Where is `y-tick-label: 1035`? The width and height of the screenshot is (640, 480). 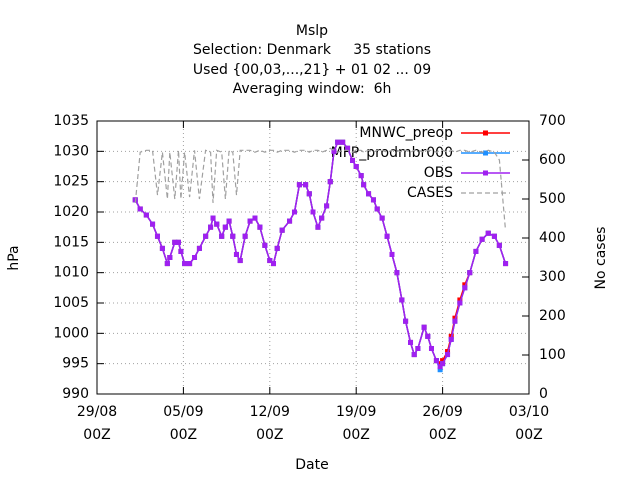
y-tick-label: 1035 is located at coordinates (71, 121).